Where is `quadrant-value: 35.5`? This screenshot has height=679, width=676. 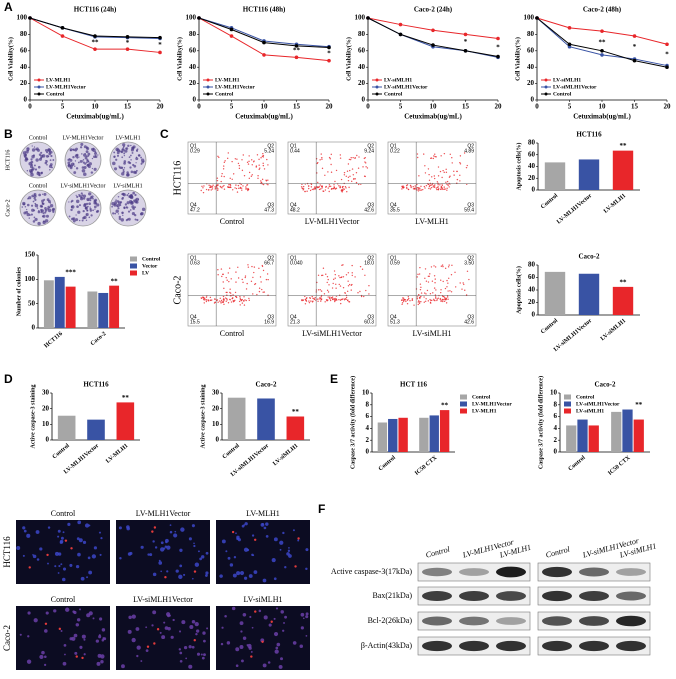 quadrant-value: 35.5 is located at coordinates (395, 210).